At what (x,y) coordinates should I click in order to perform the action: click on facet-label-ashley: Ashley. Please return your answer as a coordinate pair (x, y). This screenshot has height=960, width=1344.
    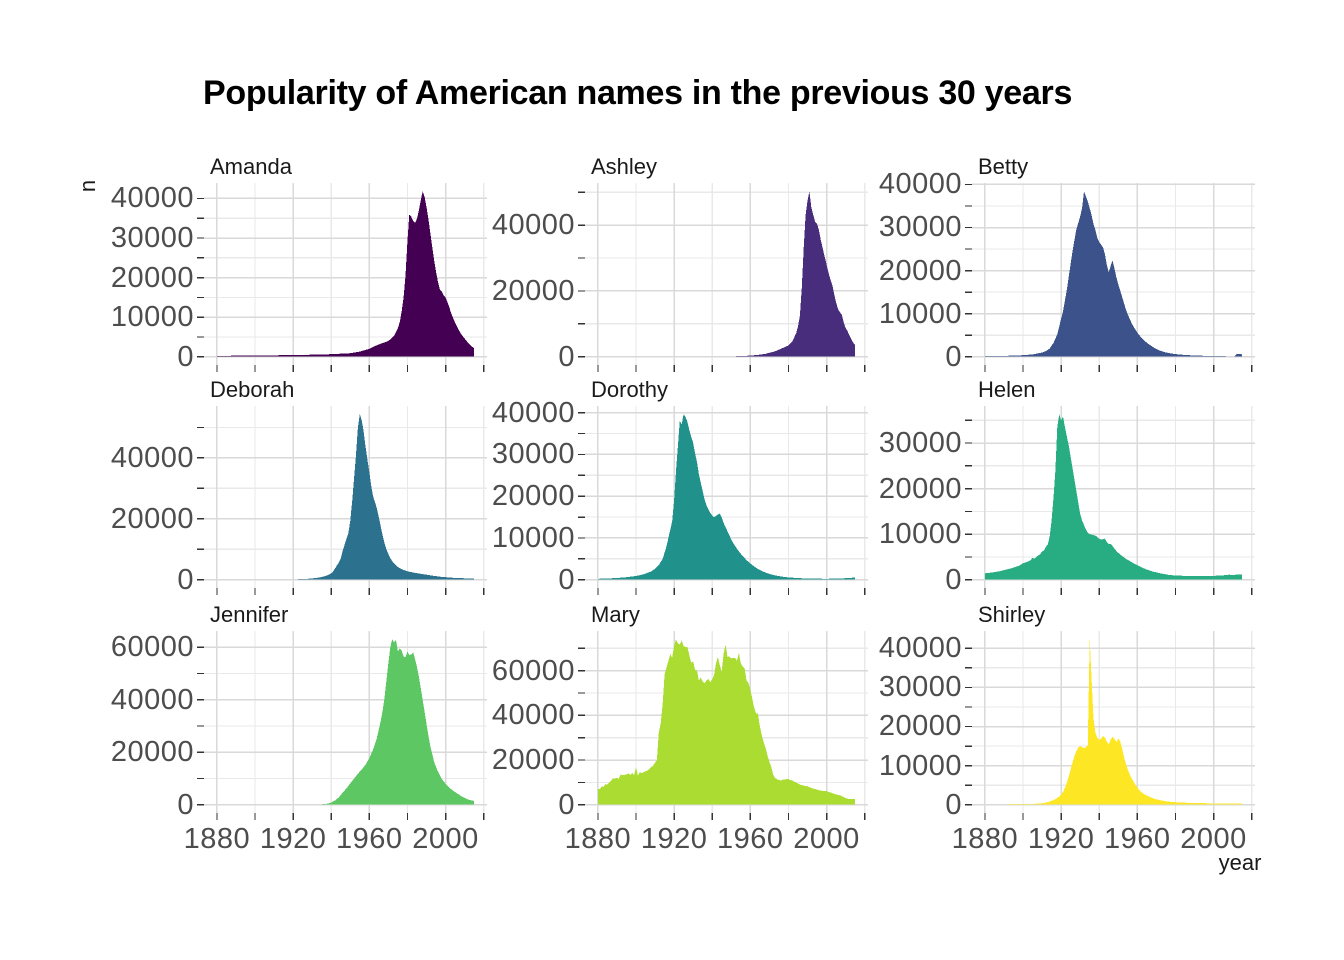
    Looking at the image, I should click on (624, 166).